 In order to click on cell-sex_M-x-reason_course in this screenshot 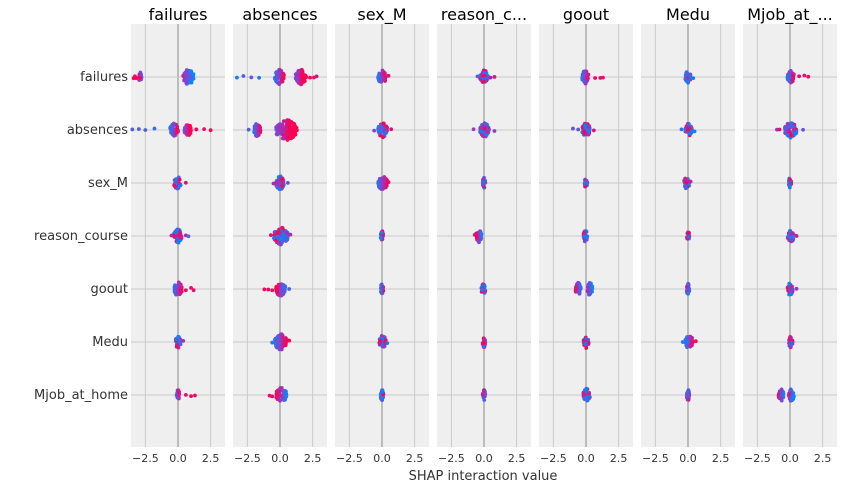, I will do `click(484, 182)`.